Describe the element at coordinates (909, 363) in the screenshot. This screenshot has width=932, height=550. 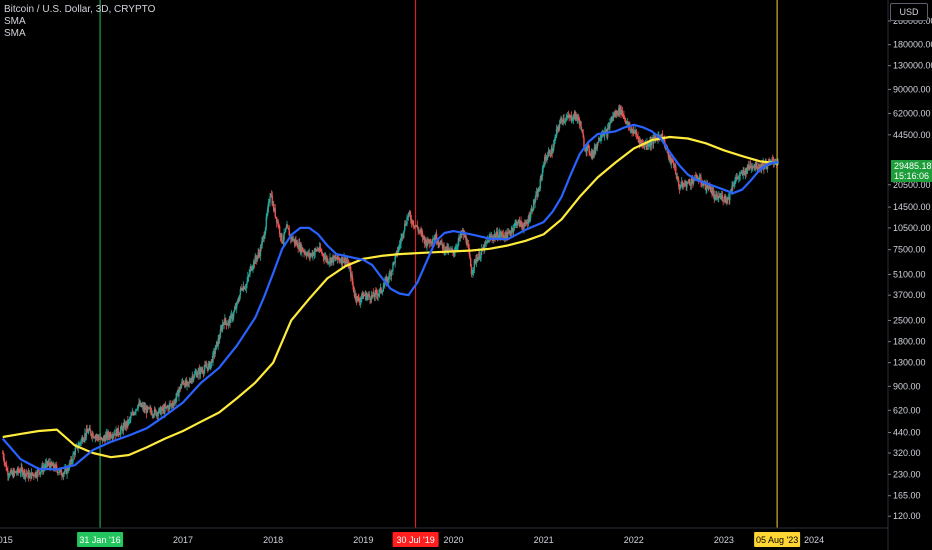
I see `y-tick-label: 1300.00` at that location.